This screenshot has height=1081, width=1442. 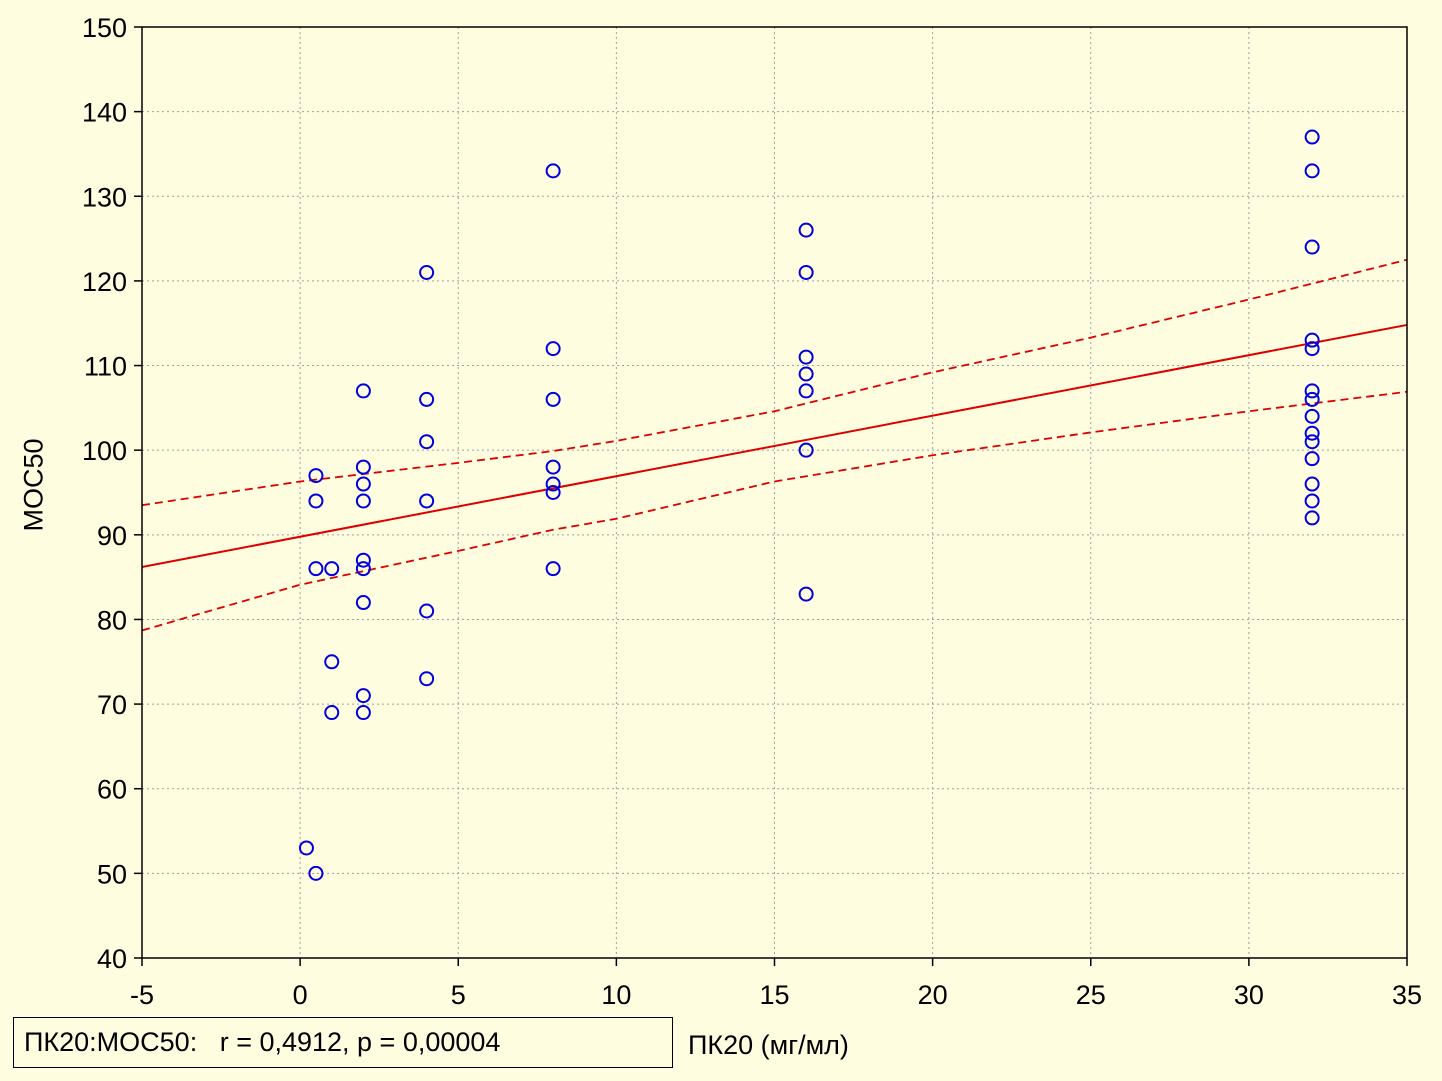 I want to click on y-tick-label: 100, so click(x=104, y=451).